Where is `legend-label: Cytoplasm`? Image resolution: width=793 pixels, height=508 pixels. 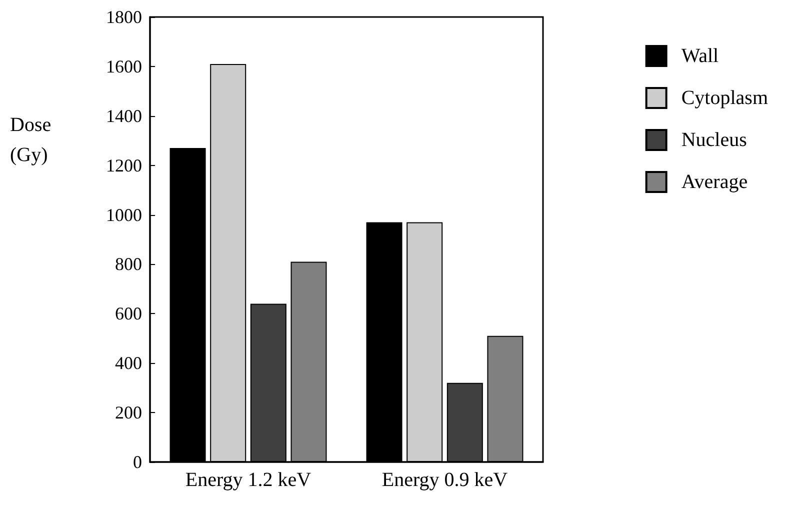 legend-label: Cytoplasm is located at coordinates (724, 98).